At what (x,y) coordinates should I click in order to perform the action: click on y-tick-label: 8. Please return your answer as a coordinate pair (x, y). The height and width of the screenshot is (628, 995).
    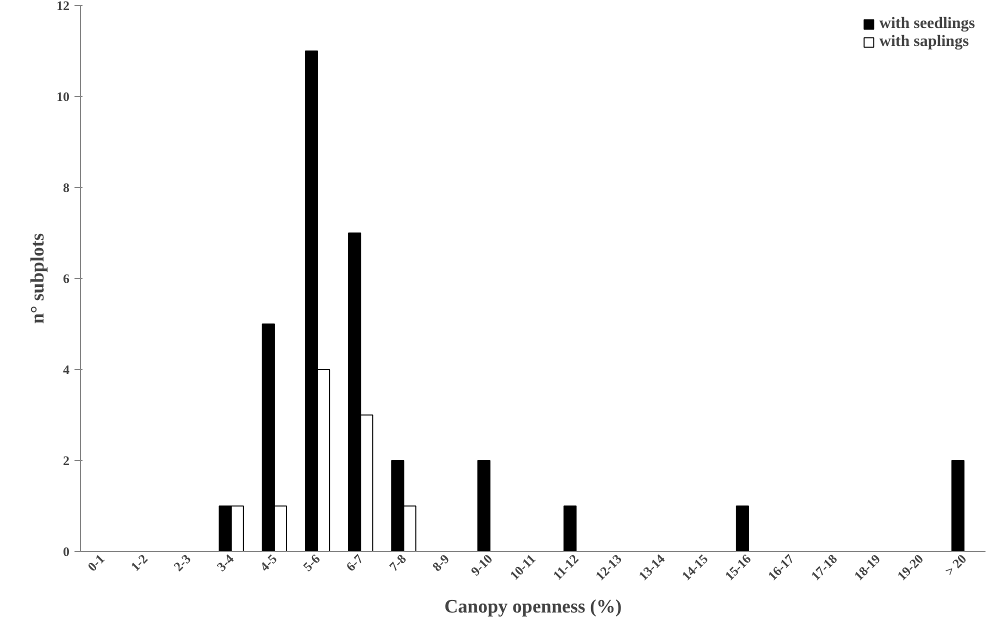
    Looking at the image, I should click on (66, 187).